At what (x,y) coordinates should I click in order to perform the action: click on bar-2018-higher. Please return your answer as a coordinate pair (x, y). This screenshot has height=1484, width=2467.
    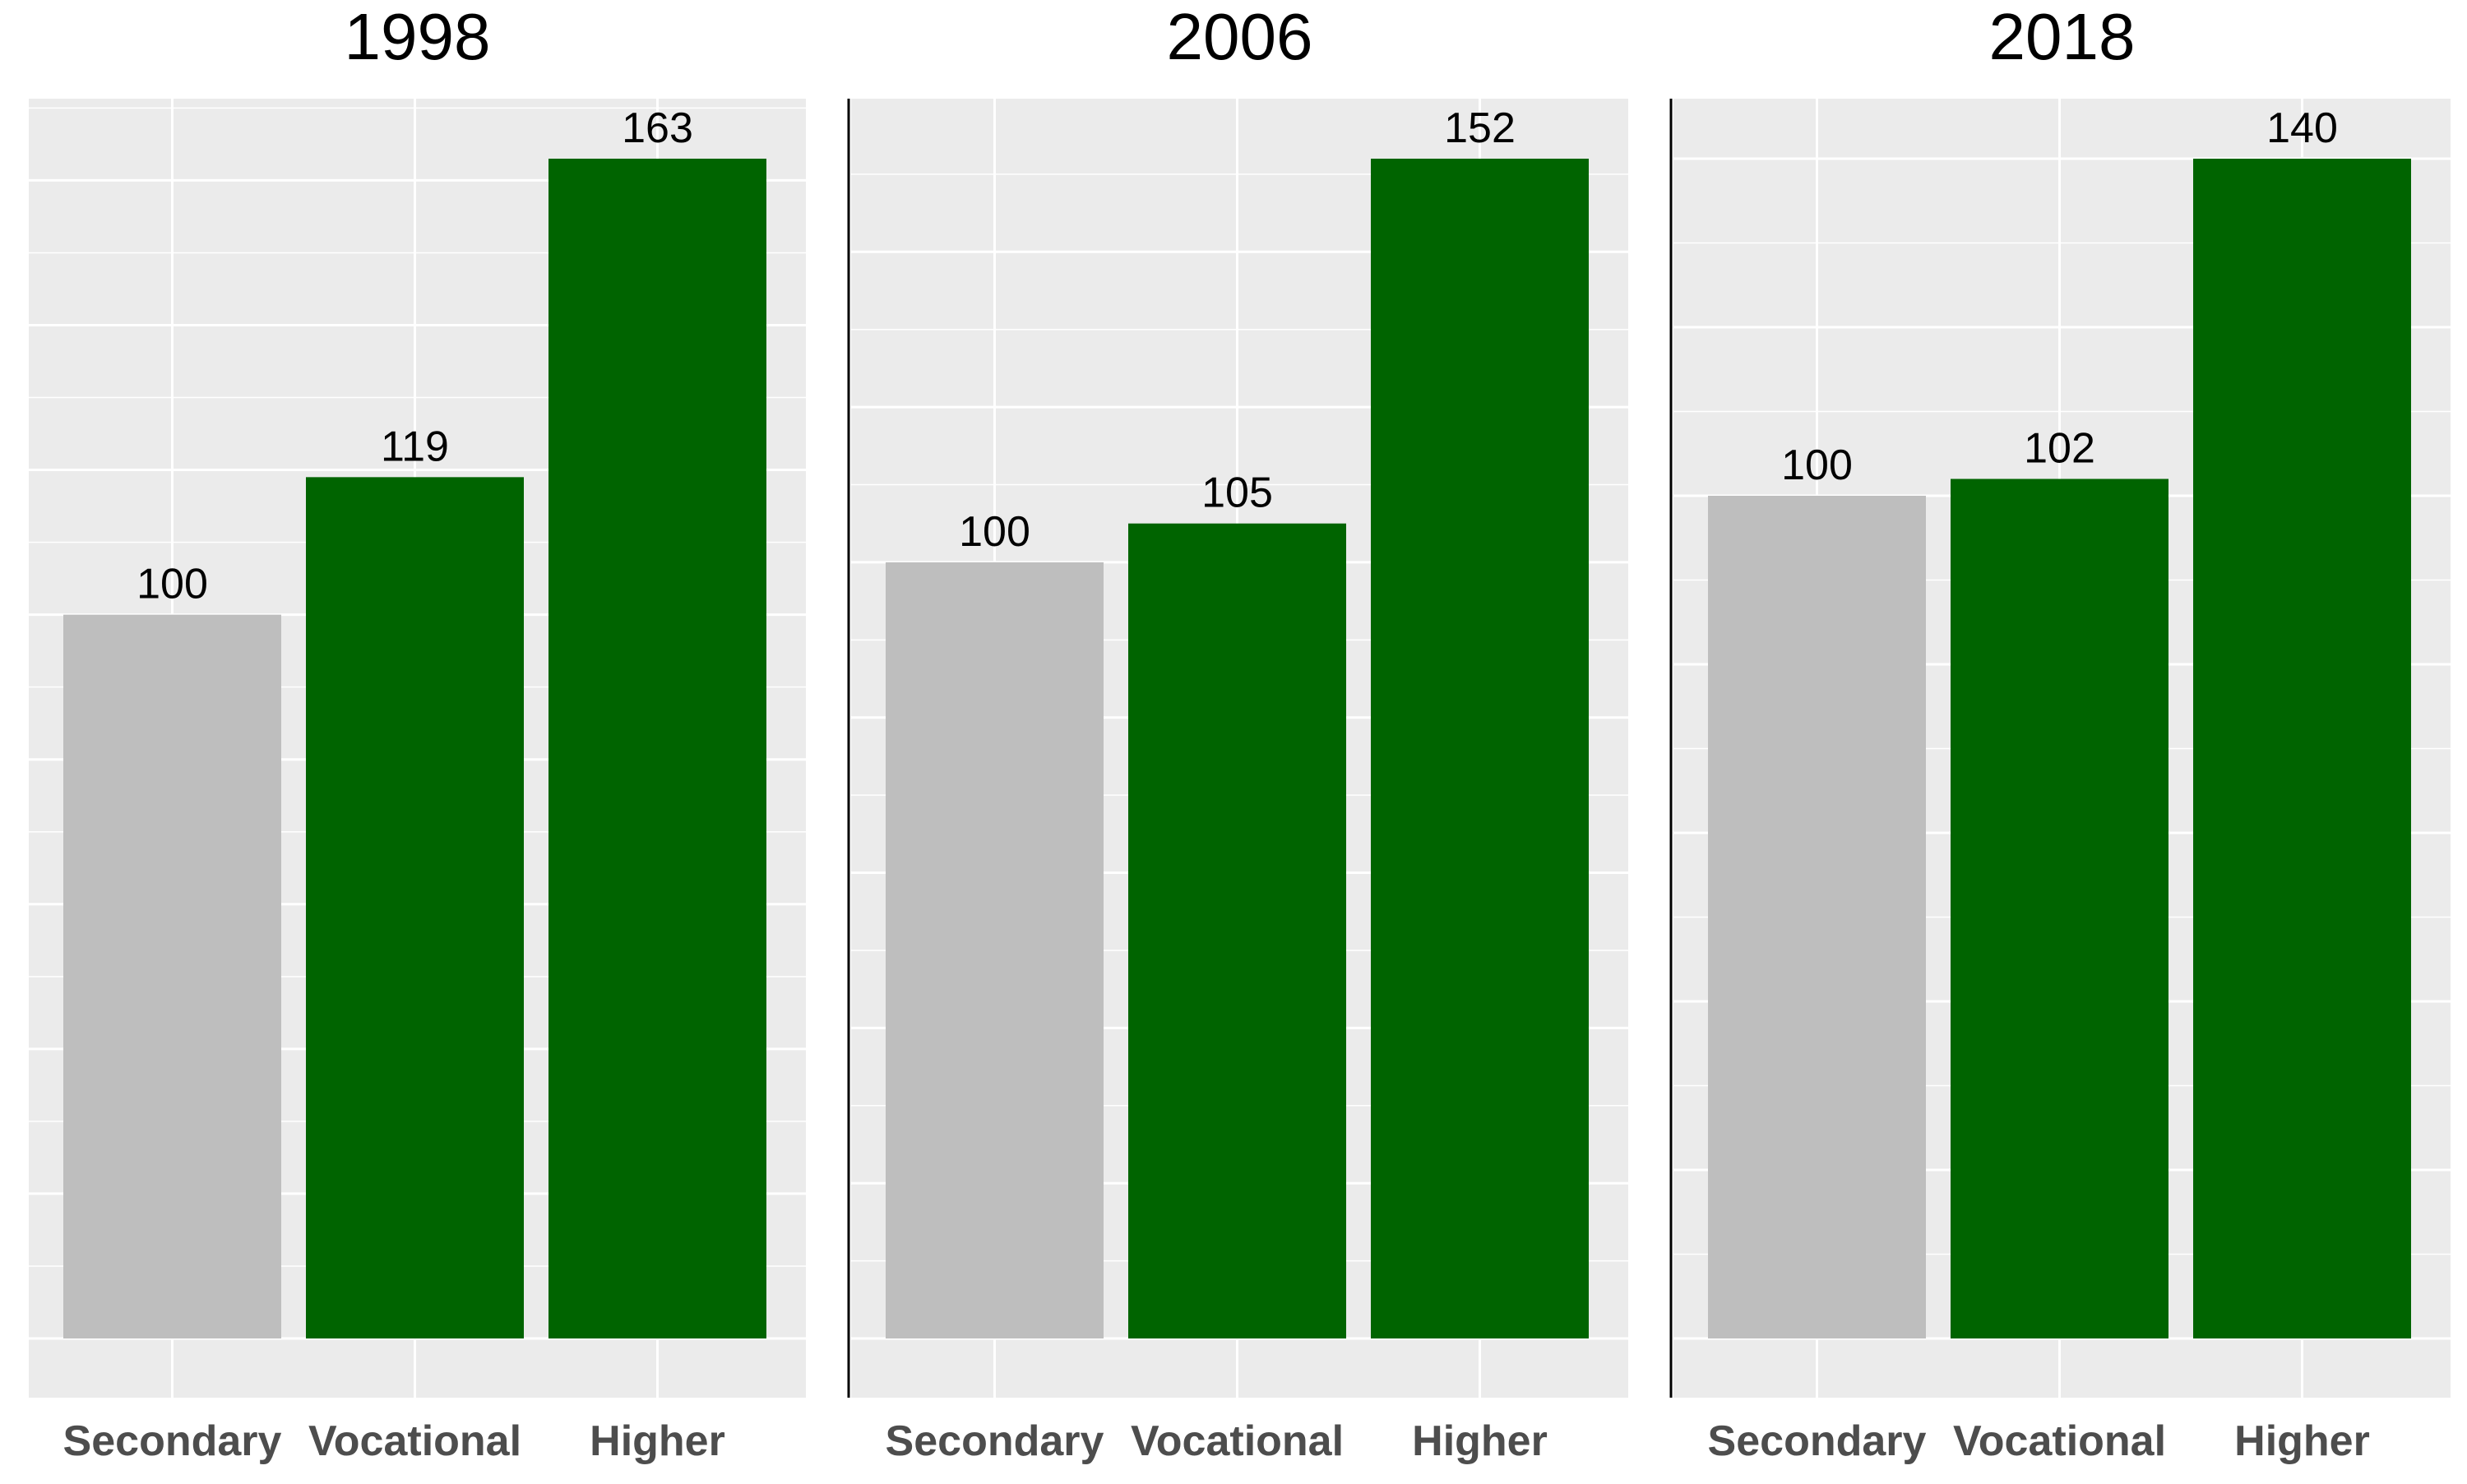
    Looking at the image, I should click on (2302, 749).